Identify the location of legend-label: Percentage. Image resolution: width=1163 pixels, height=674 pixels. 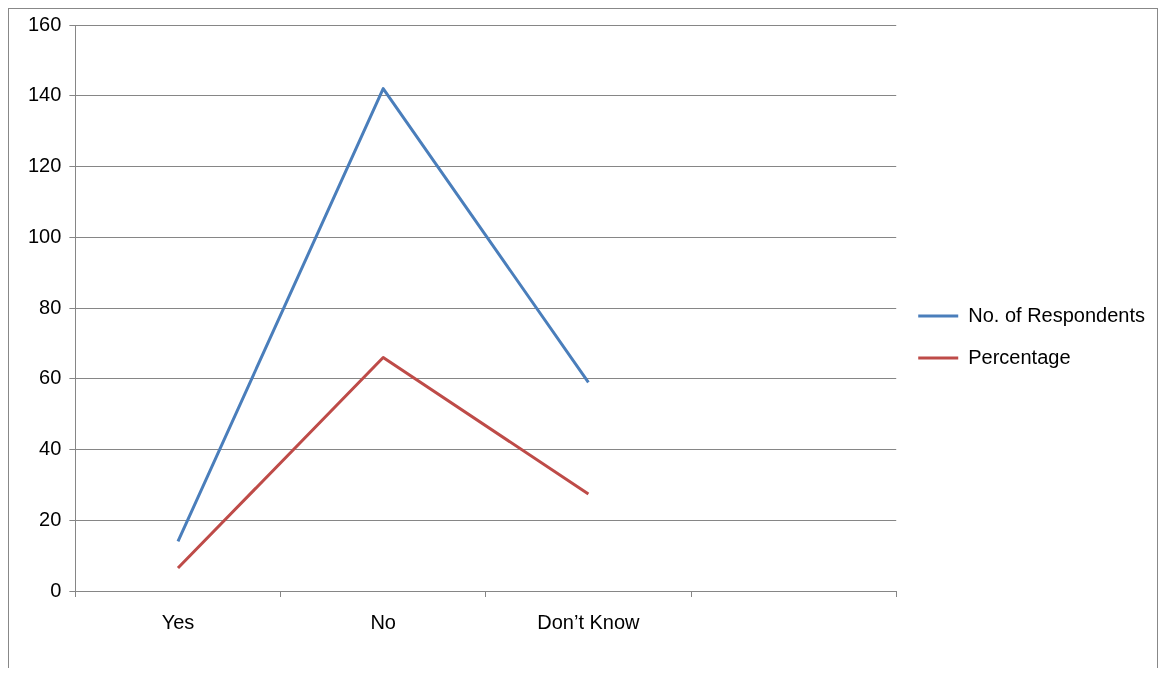
(1019, 356).